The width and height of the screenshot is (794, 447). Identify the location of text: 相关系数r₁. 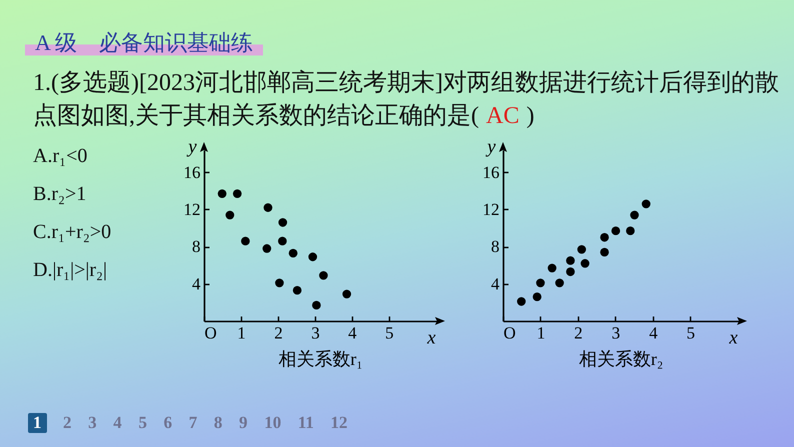
(320, 359).